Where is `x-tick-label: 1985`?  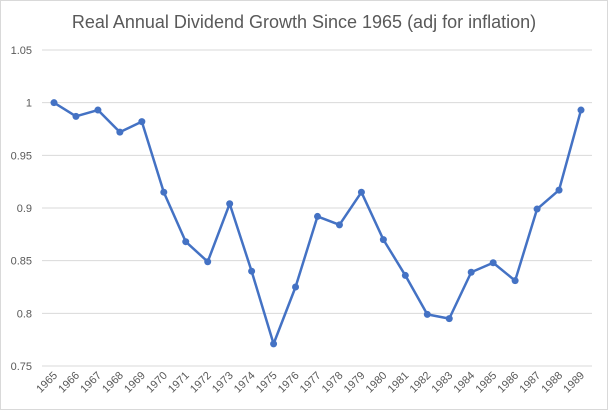 x-tick-label: 1985 is located at coordinates (486, 383).